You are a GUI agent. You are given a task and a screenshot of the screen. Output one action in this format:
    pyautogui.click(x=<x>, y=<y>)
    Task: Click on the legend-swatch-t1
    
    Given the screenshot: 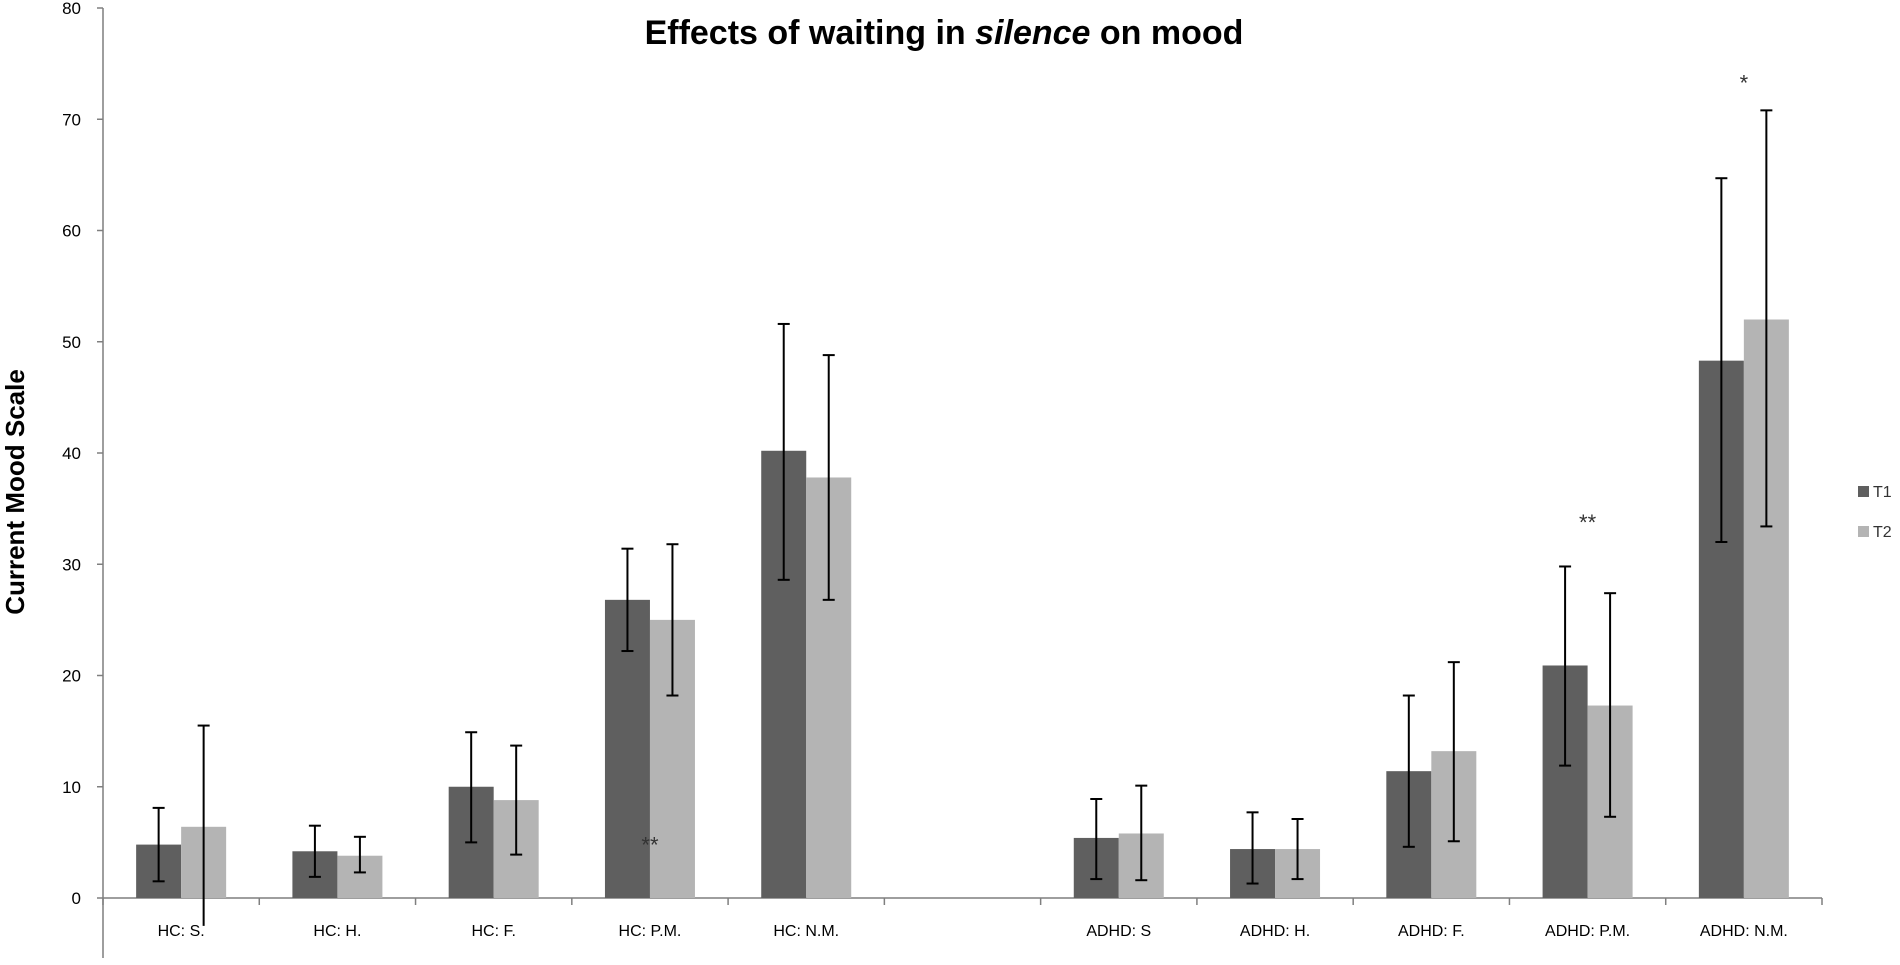 What is the action you would take?
    pyautogui.click(x=1863, y=491)
    